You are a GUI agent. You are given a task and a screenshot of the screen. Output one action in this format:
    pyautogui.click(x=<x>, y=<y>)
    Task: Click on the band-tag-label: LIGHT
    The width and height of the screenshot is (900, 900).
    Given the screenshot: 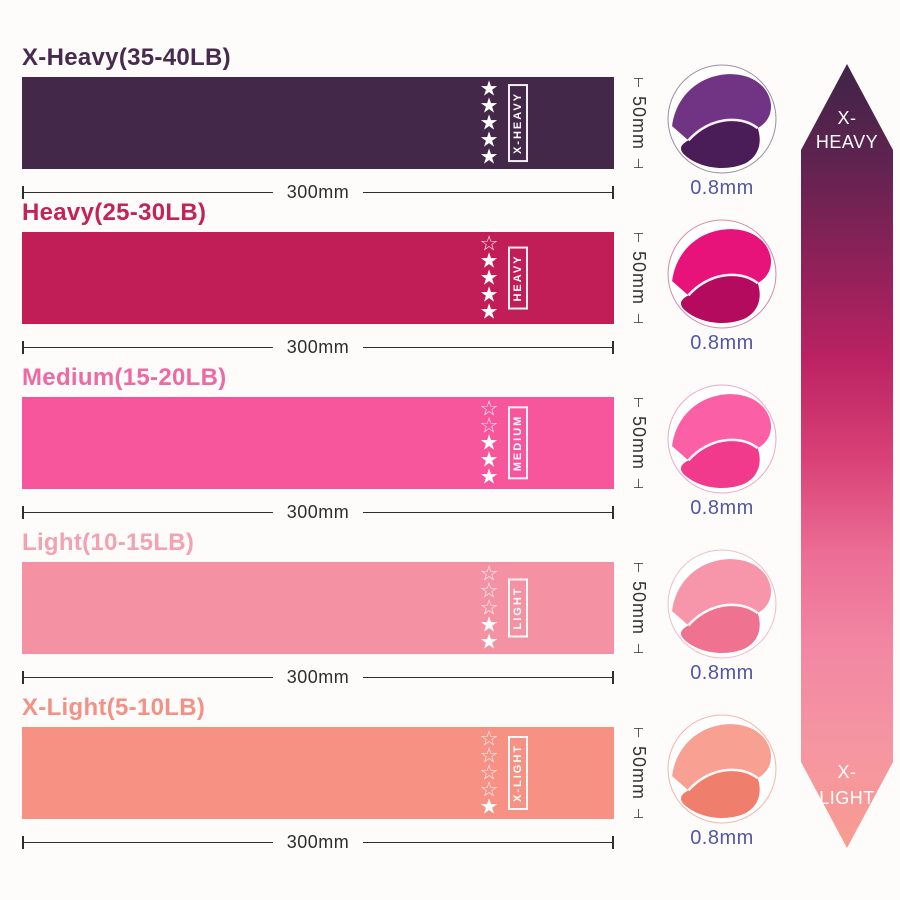 What is the action you would take?
    pyautogui.click(x=518, y=608)
    